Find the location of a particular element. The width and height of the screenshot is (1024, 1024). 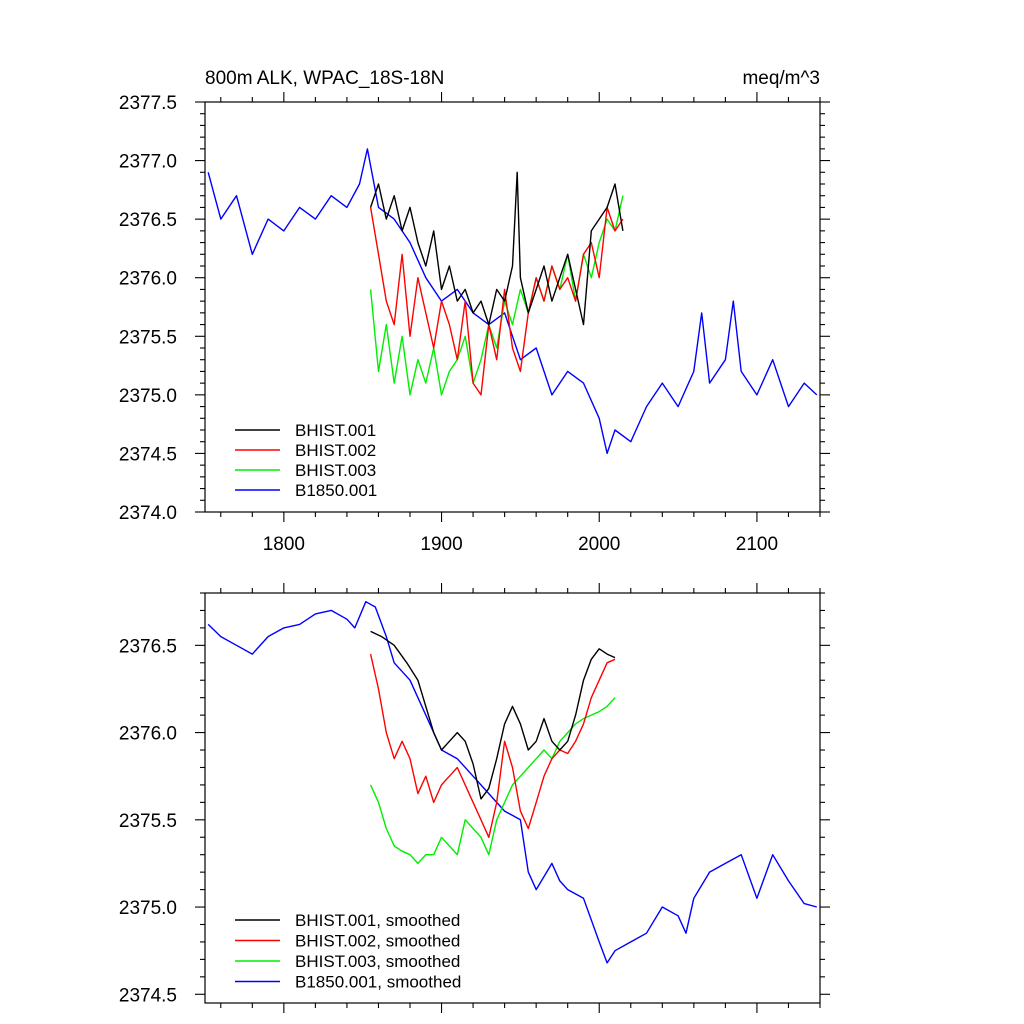

chart-title: 800m ALK, WPAC_18S-18N is located at coordinates (324, 78).